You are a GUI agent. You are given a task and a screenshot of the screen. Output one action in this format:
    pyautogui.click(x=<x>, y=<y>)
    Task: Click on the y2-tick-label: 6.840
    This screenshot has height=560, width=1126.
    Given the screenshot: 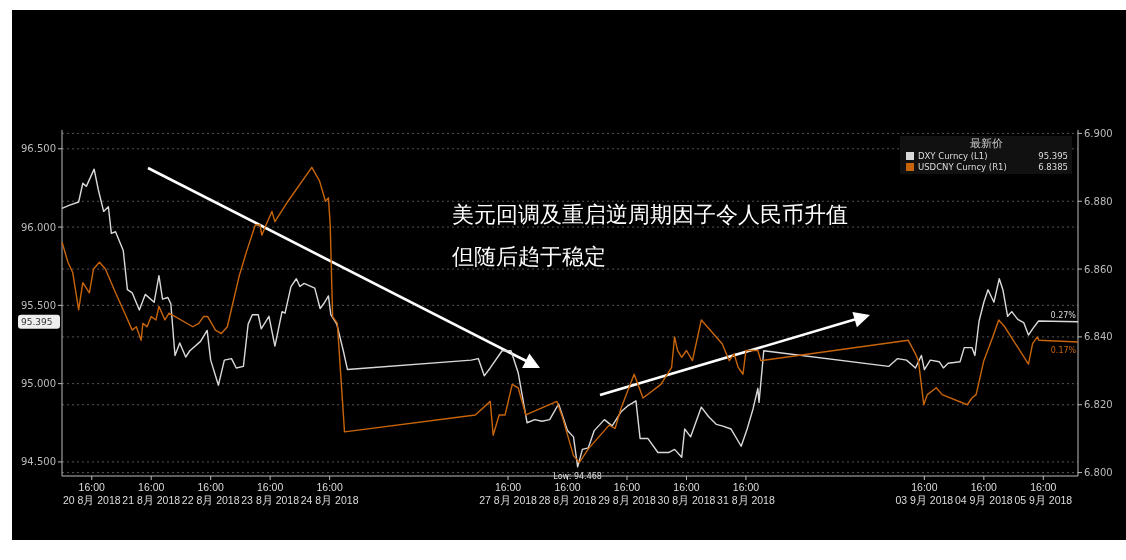 What is the action you would take?
    pyautogui.click(x=1098, y=337)
    